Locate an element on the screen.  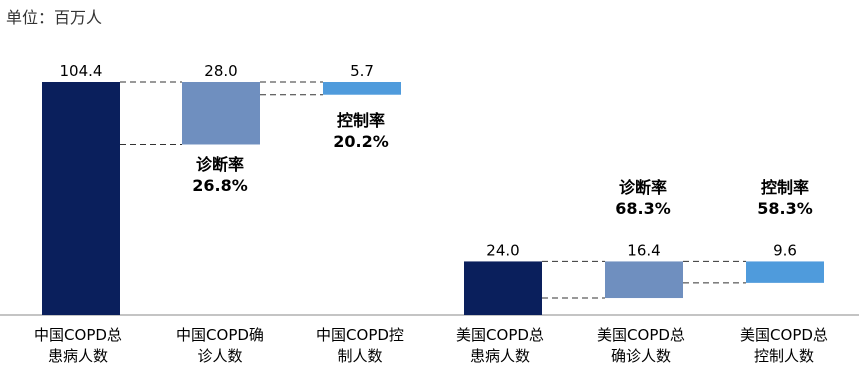
category-label-2-1: 制人数 is located at coordinates (359, 356).